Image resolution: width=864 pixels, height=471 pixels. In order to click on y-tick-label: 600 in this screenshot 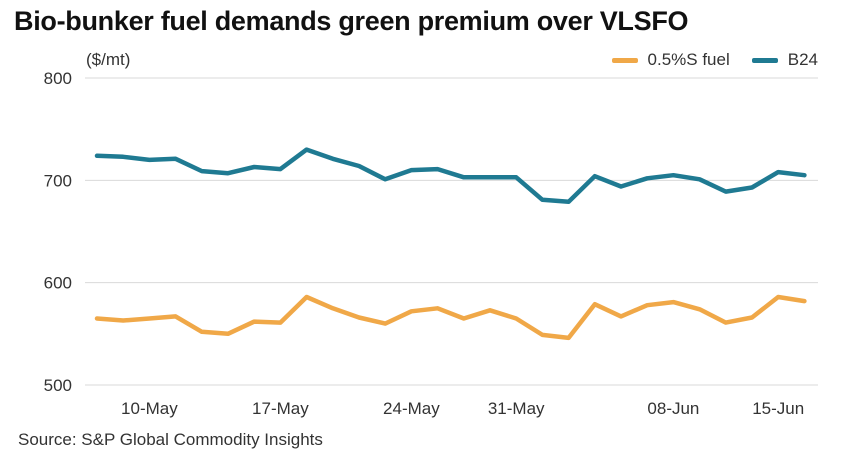, I will do `click(58, 283)`.